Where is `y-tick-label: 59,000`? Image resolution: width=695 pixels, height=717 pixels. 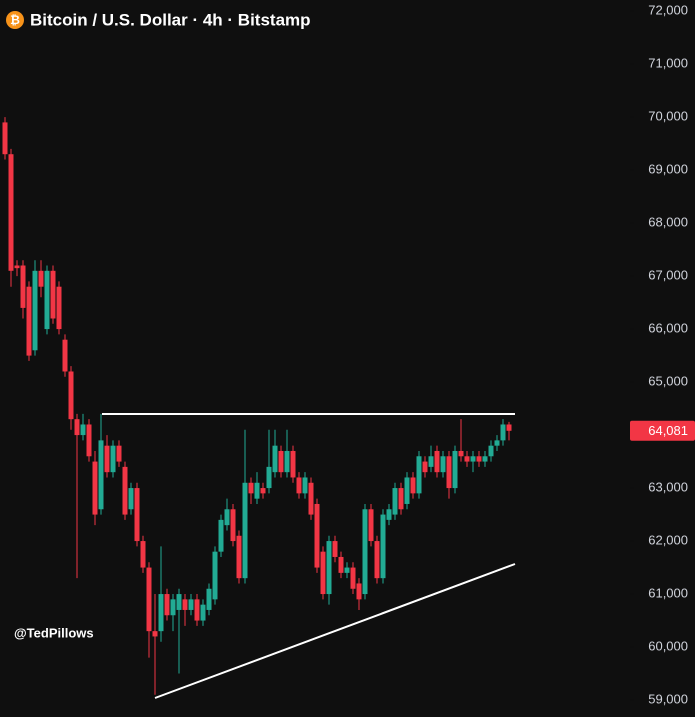 y-tick-label: 59,000 is located at coordinates (668, 698).